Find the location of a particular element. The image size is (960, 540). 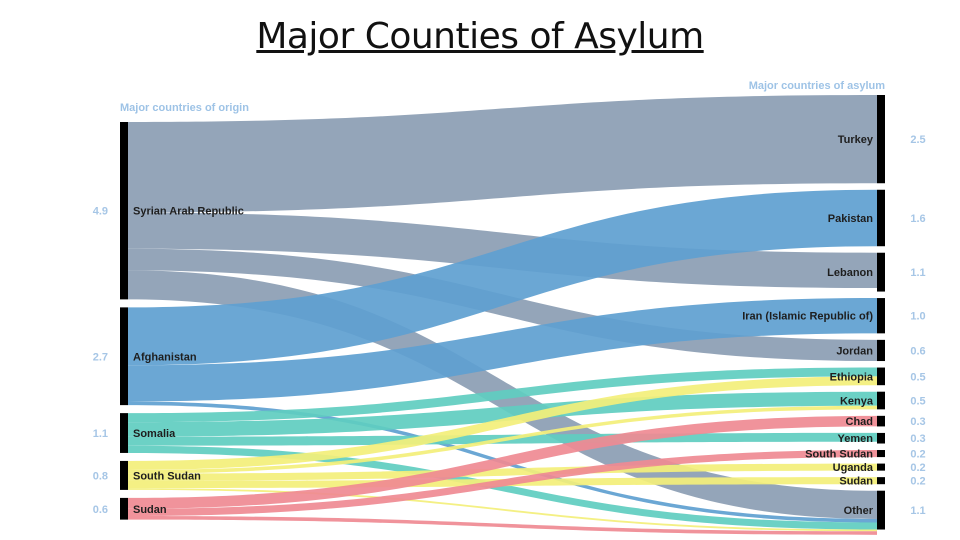

origin-value-sudan: 0.6 is located at coordinates (100, 510).